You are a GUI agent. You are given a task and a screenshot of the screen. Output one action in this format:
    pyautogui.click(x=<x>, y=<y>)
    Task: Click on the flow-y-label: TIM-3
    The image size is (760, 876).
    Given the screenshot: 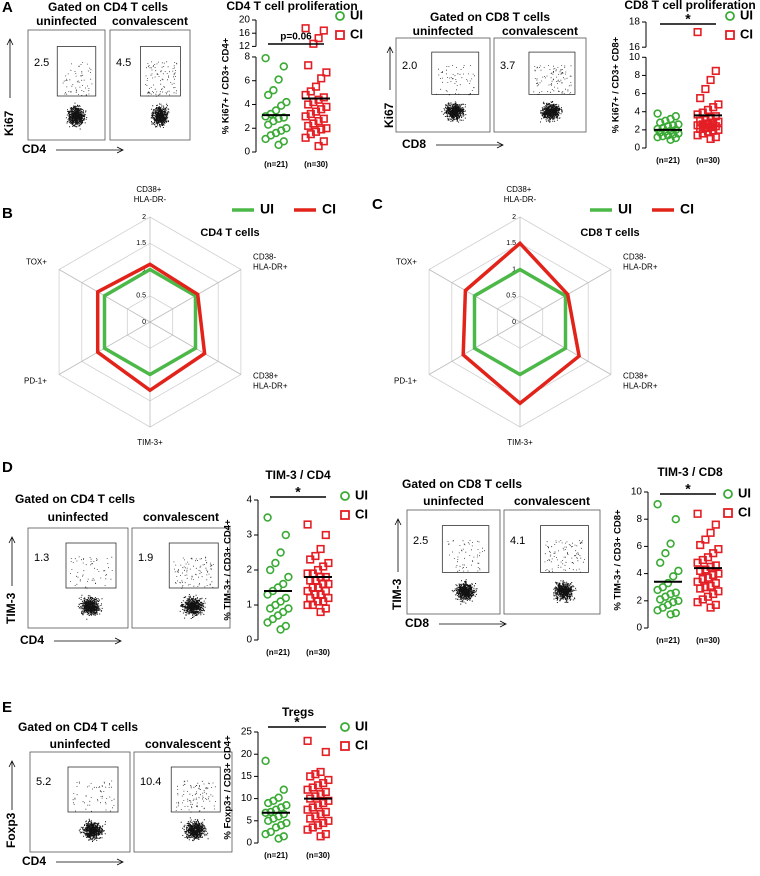 What is the action you would take?
    pyautogui.click(x=11, y=608)
    